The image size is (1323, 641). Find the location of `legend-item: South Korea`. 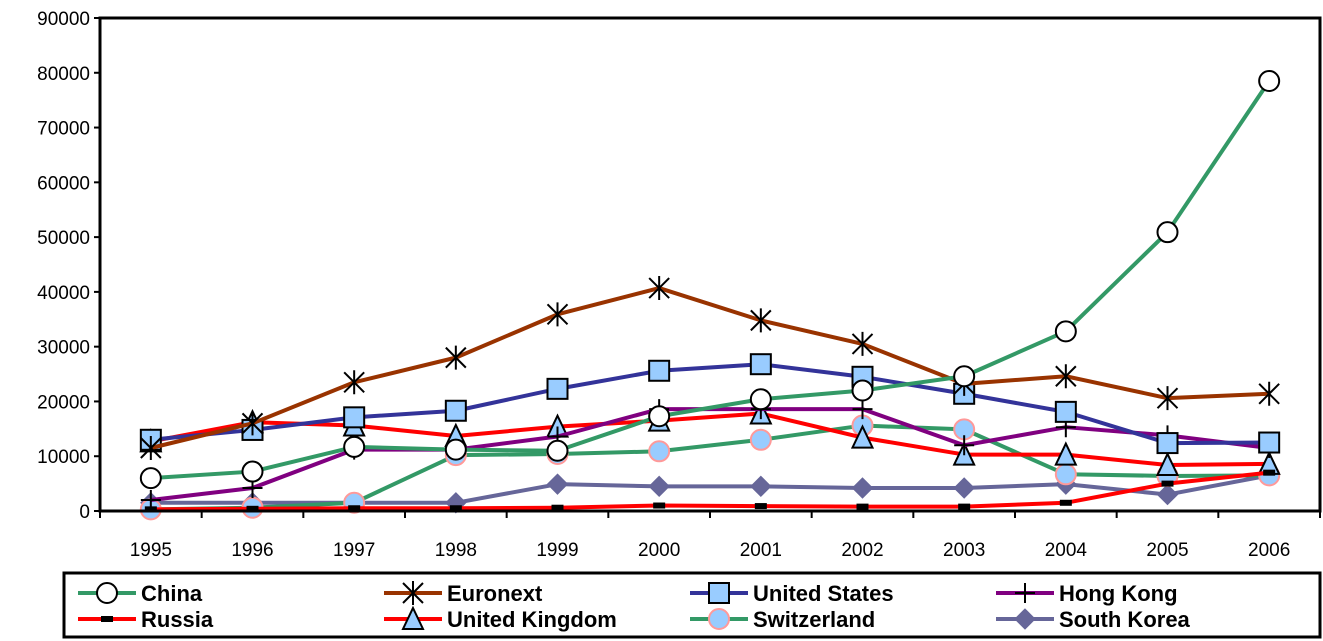

legend-item: South Korea is located at coordinates (1093, 619).